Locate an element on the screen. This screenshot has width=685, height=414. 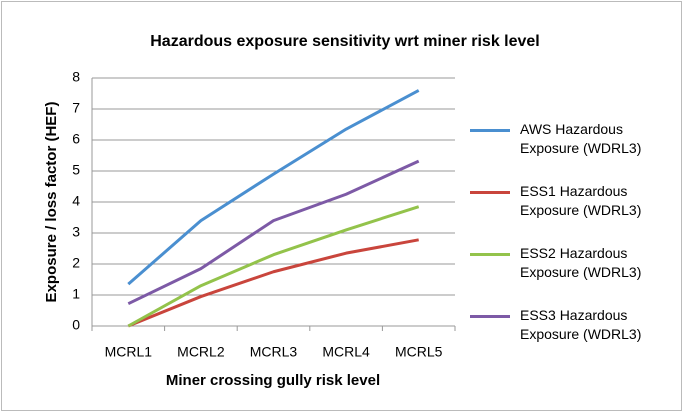
legend-label: ESS2 Hazardous Exposure (WDRL3) is located at coordinates (581, 262).